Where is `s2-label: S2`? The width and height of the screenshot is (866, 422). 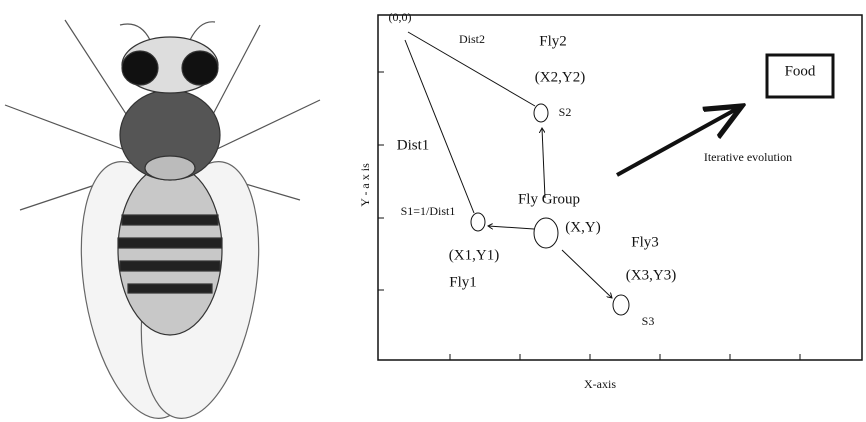 s2-label: S2 is located at coordinates (565, 112).